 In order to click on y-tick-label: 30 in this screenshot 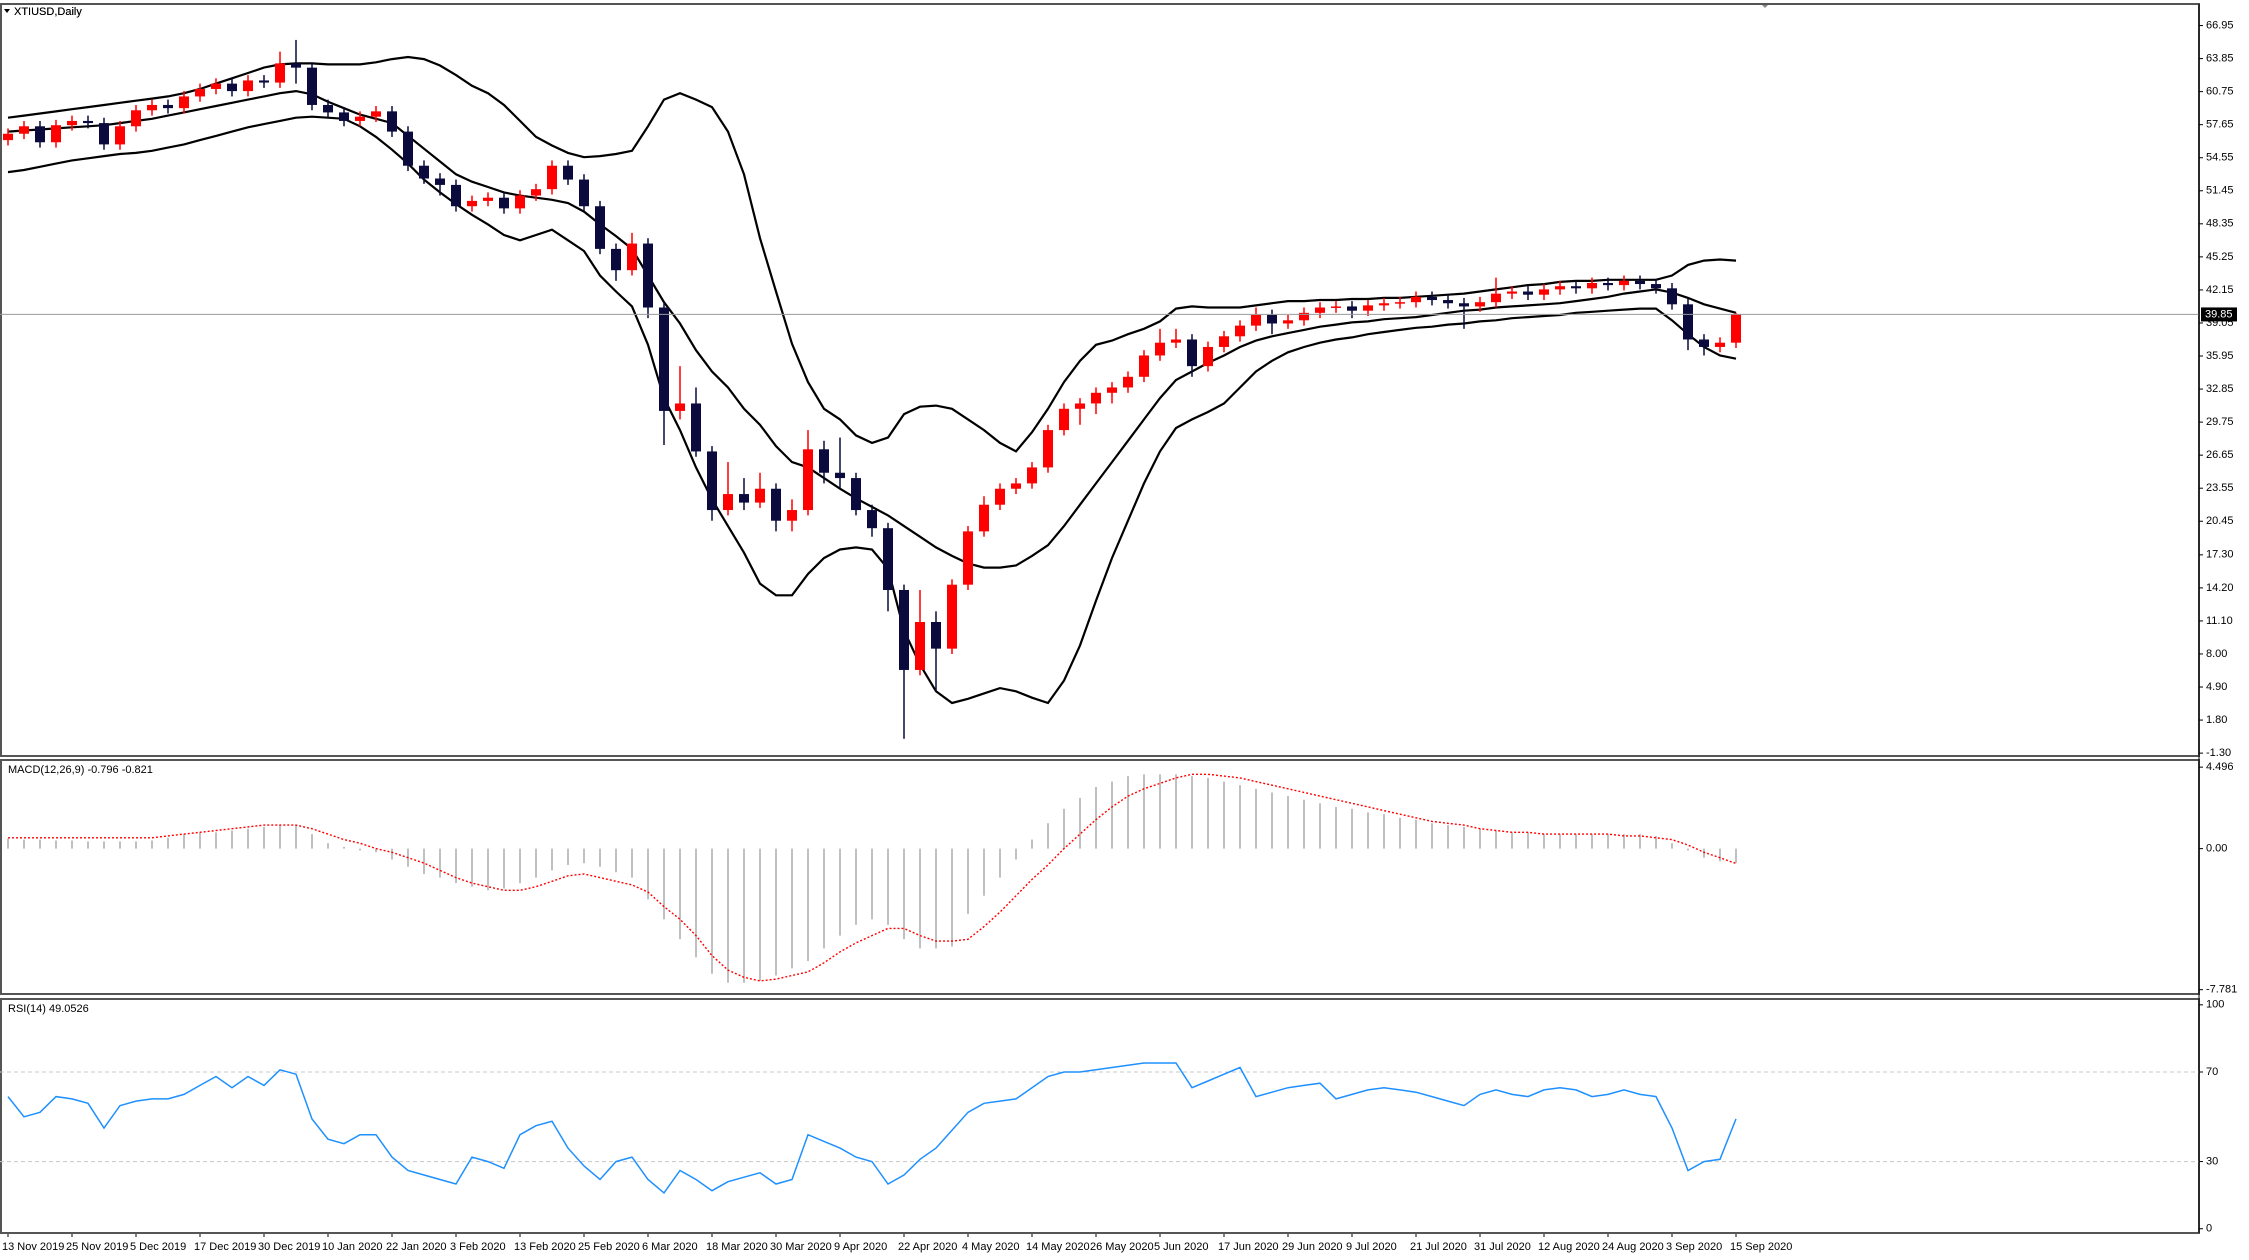, I will do `click(2212, 1161)`.